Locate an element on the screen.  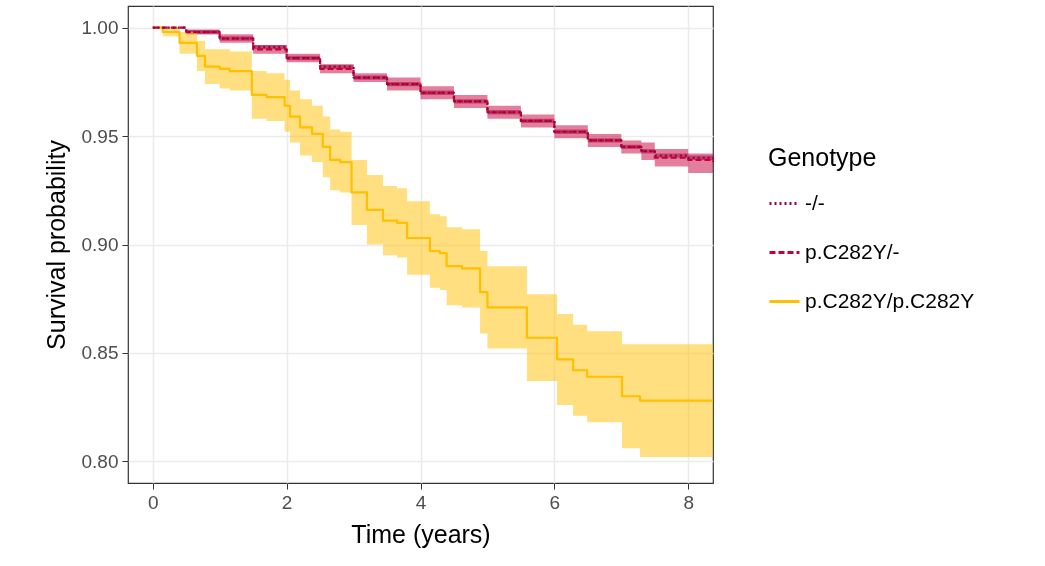
legend-title: Genotype is located at coordinates (822, 157).